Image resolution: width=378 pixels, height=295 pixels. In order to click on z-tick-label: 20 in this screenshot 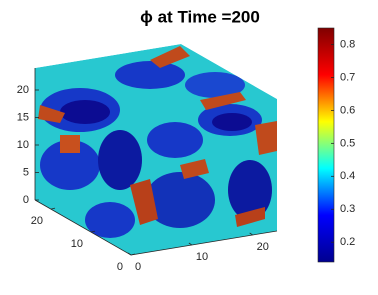, I will do `click(23, 90)`.